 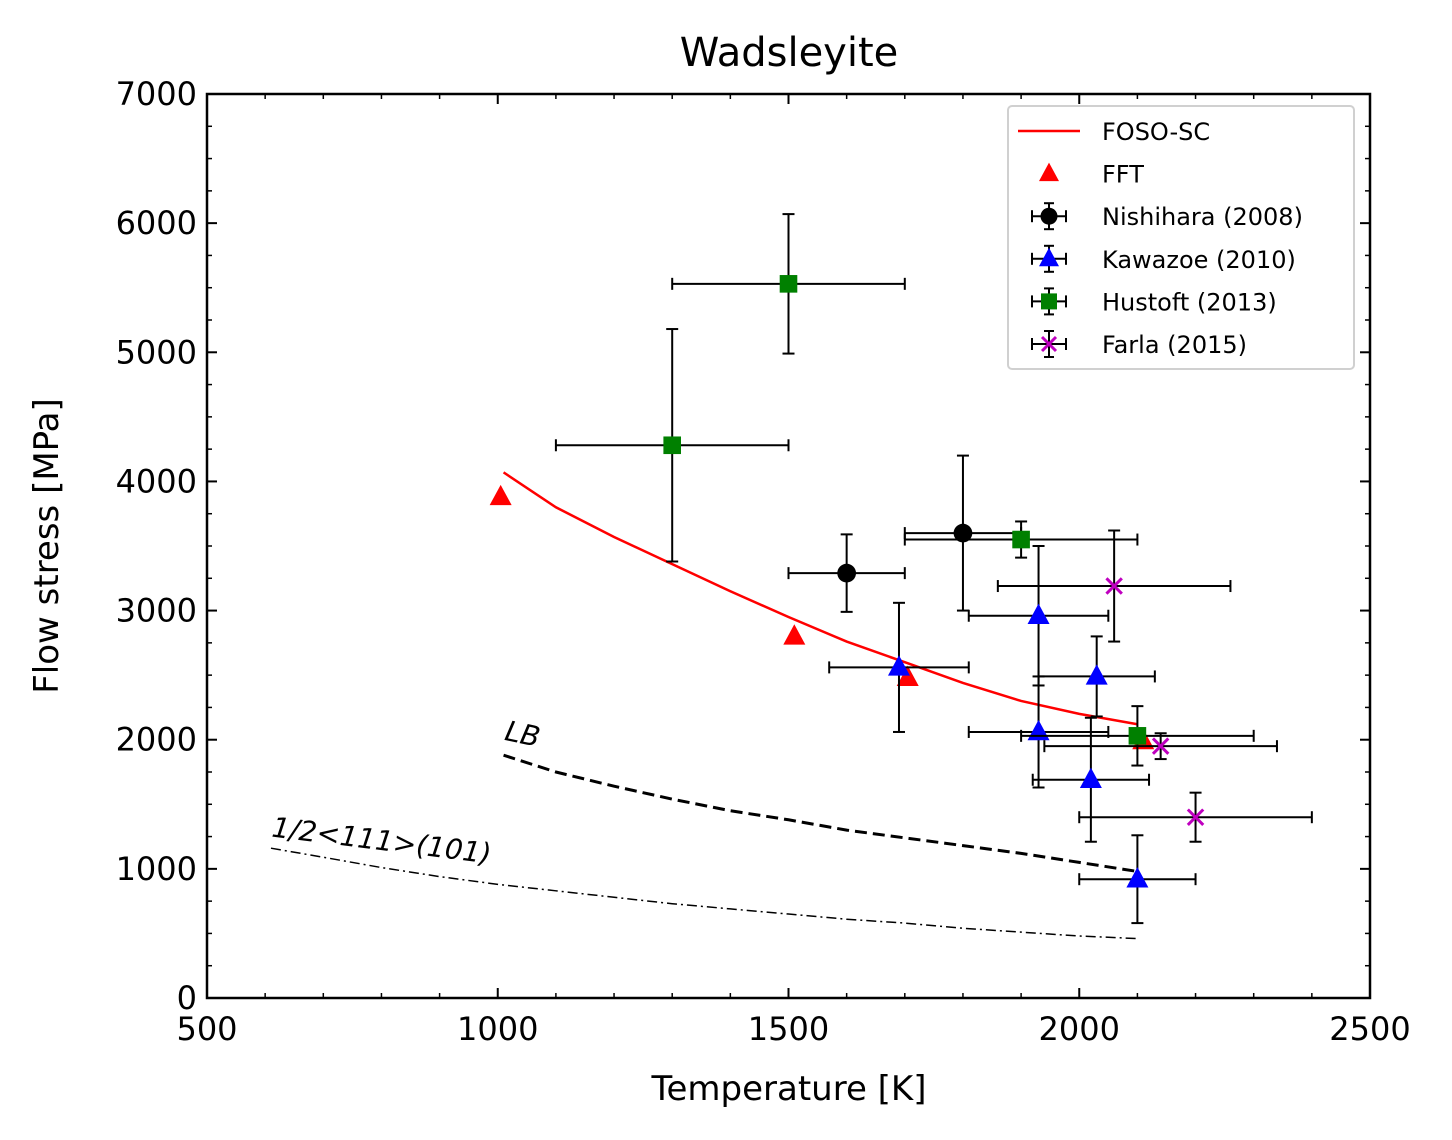 What do you see at coordinates (1079, 1029) in the screenshot?
I see `x-tick-label: 2000` at bounding box center [1079, 1029].